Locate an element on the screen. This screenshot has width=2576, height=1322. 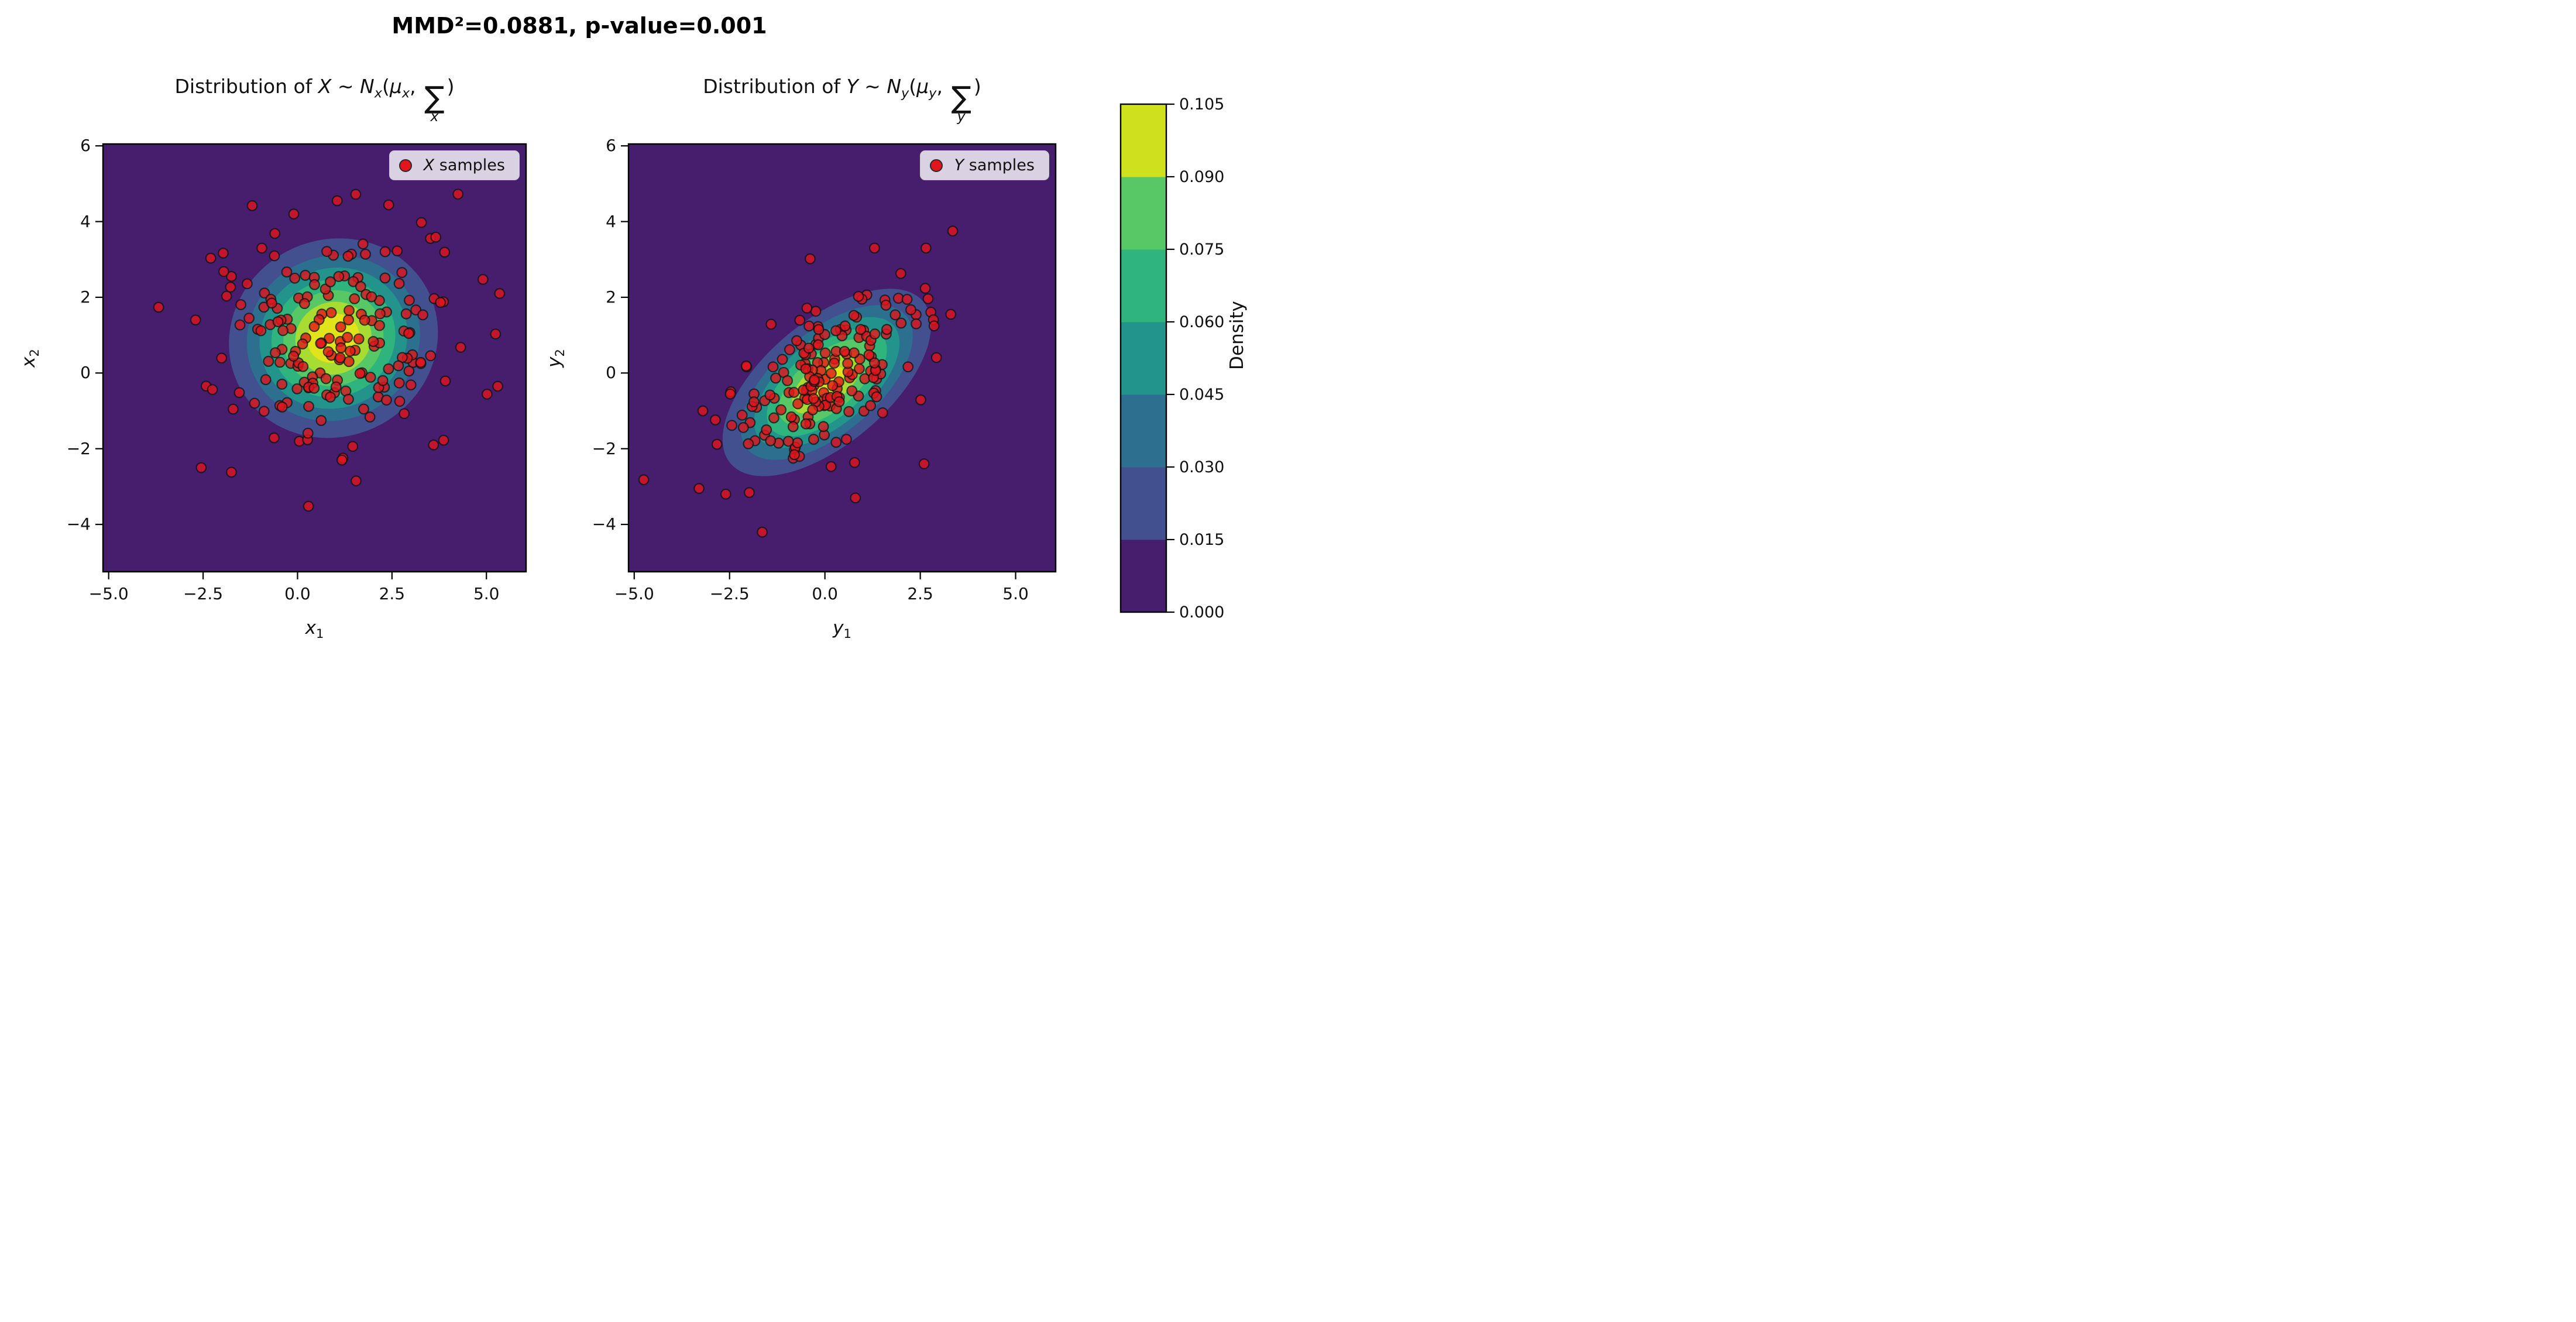
title-mu-sub: y is located at coordinates (933, 93).